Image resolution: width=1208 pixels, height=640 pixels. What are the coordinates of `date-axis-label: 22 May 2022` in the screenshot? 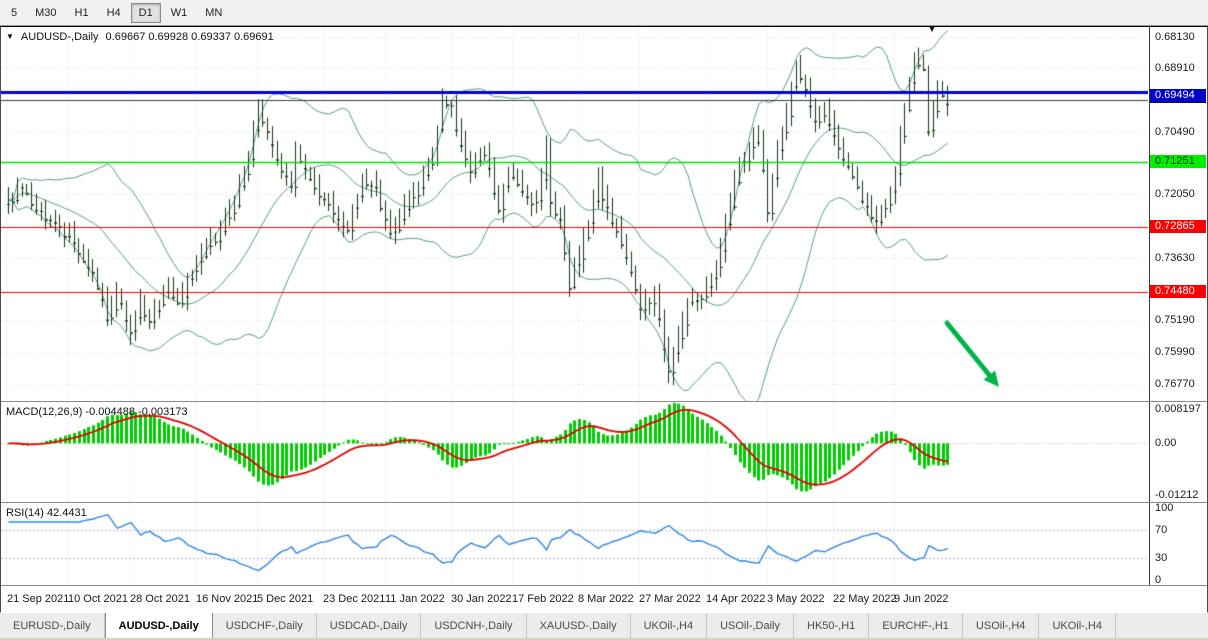 It's located at (865, 599).